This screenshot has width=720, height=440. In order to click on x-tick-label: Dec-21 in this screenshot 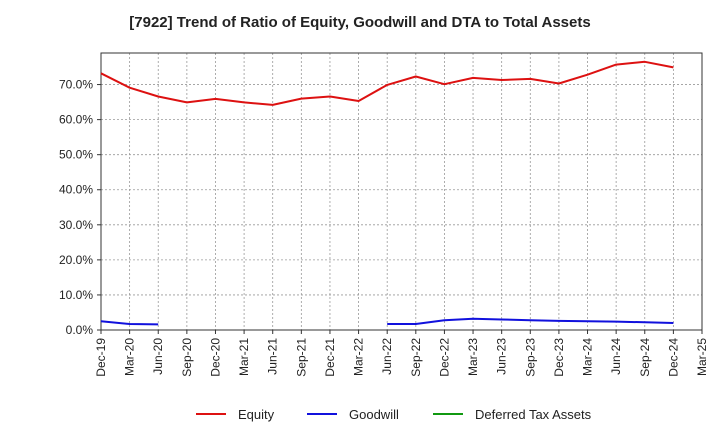, I will do `click(330, 357)`.